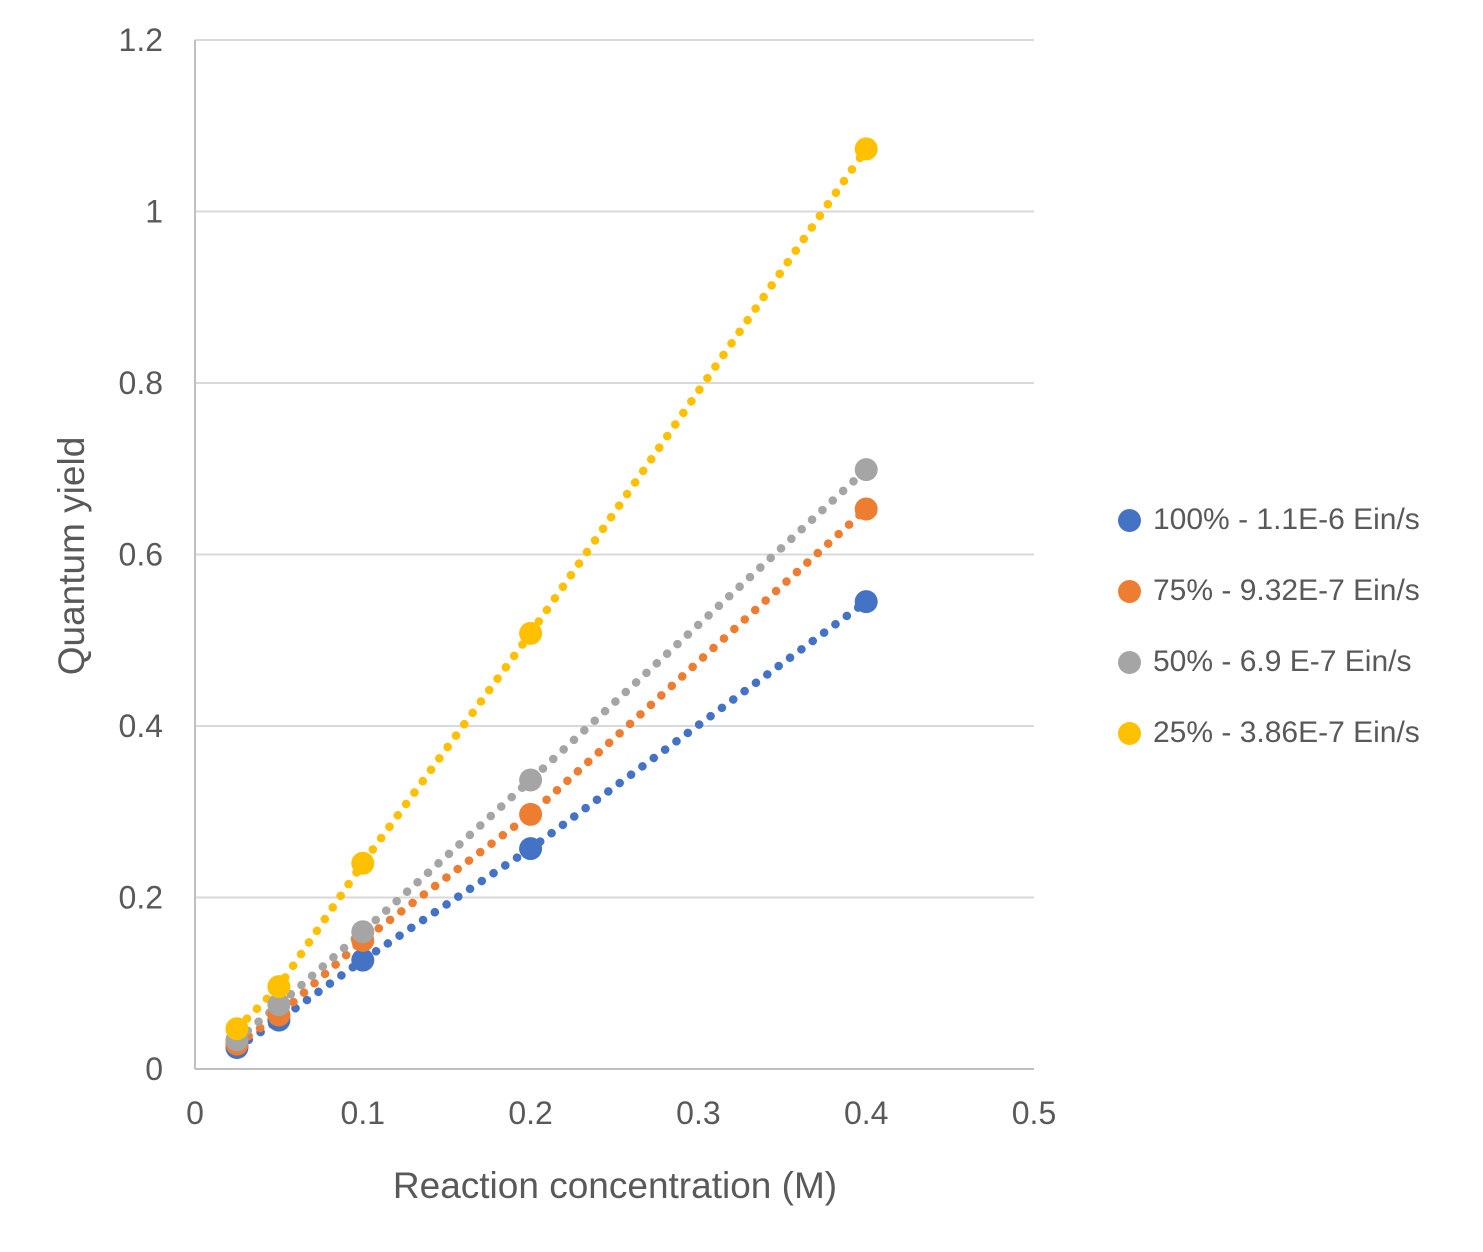  What do you see at coordinates (1286, 732) in the screenshot?
I see `legend-label-25pct: 25% - 3.86E-7 Ein/s` at bounding box center [1286, 732].